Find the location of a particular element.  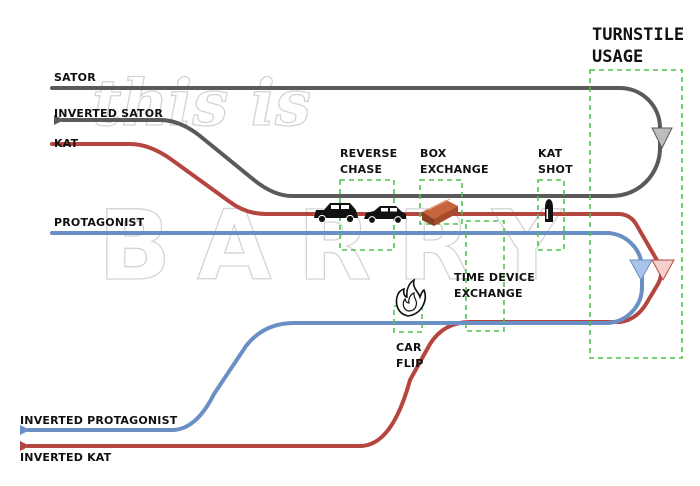

event-box-exchange: BOX EXCHANGE is located at coordinates (454, 162).